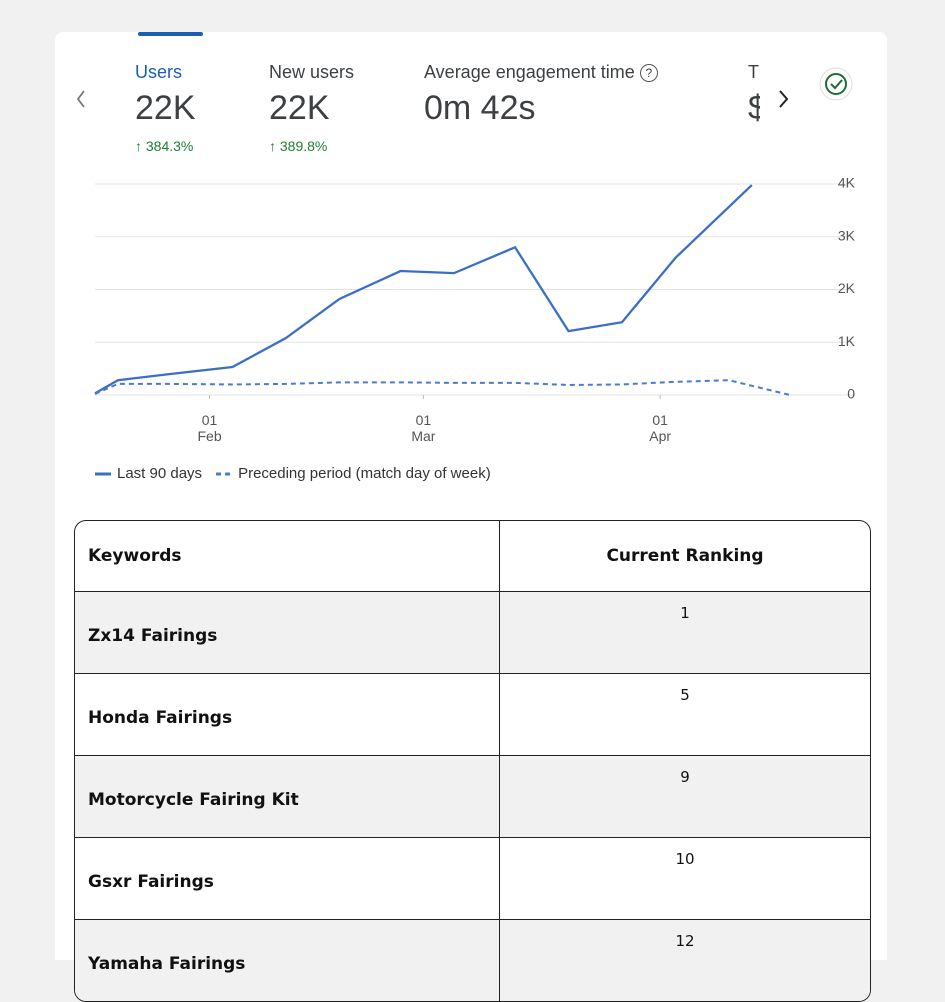 This screenshot has width=945, height=1002. What do you see at coordinates (784, 99) in the screenshot?
I see `next-arrow` at bounding box center [784, 99].